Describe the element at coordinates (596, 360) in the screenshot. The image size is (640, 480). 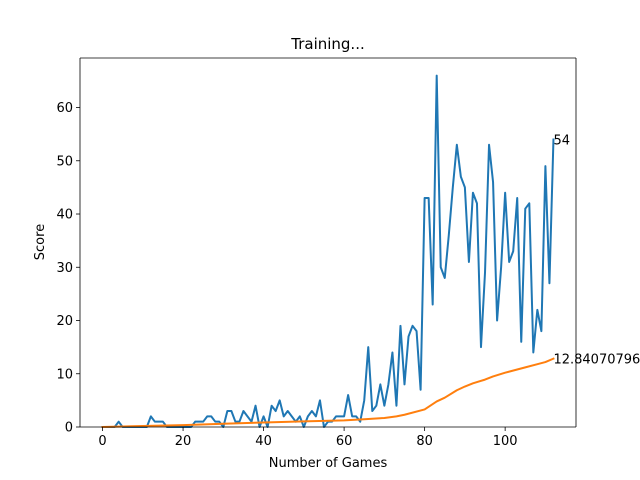
I see `value-annotation: 12.84070796` at that location.